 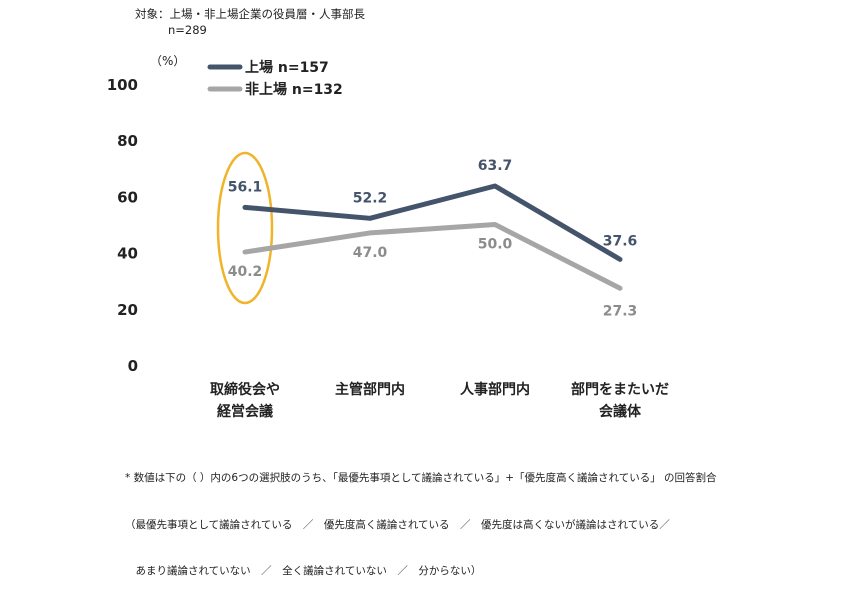 I want to click on y-tick-label: 100, so click(x=122, y=85).